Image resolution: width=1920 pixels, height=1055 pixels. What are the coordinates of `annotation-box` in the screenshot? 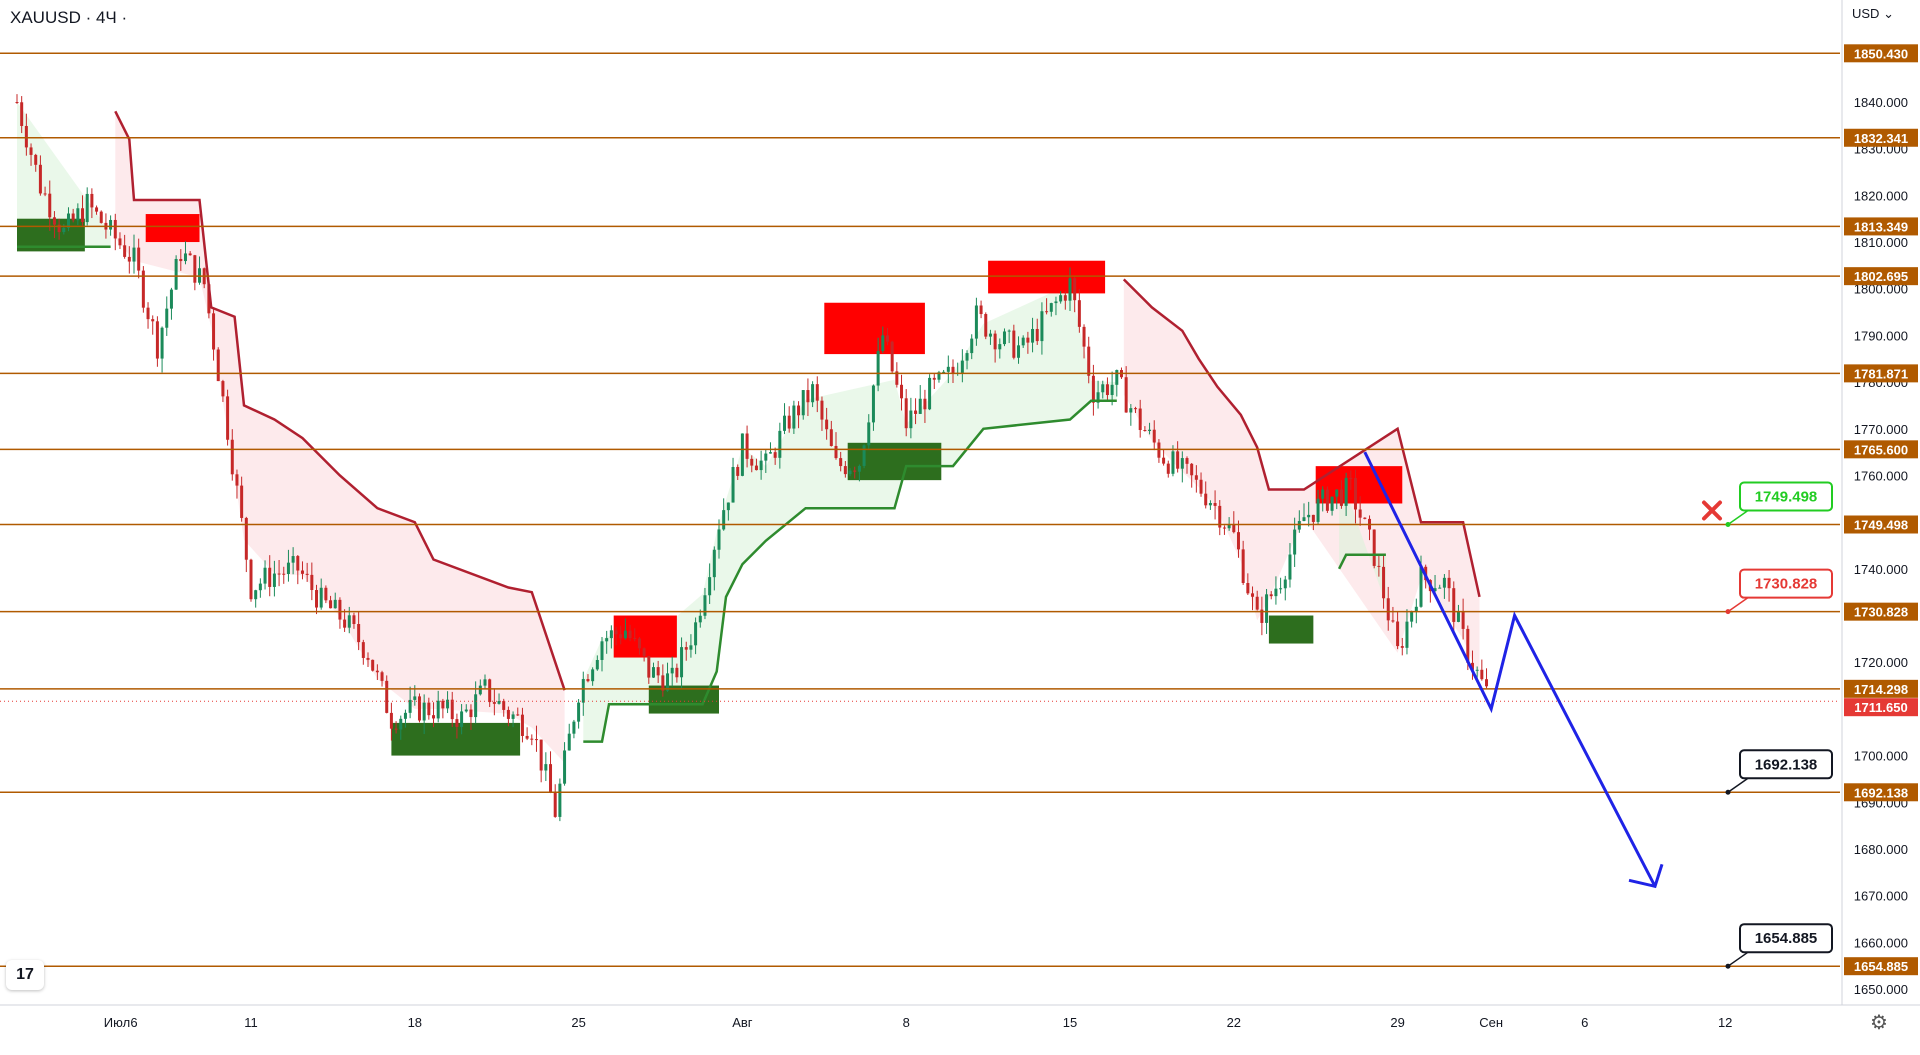 It's located at (1786, 496).